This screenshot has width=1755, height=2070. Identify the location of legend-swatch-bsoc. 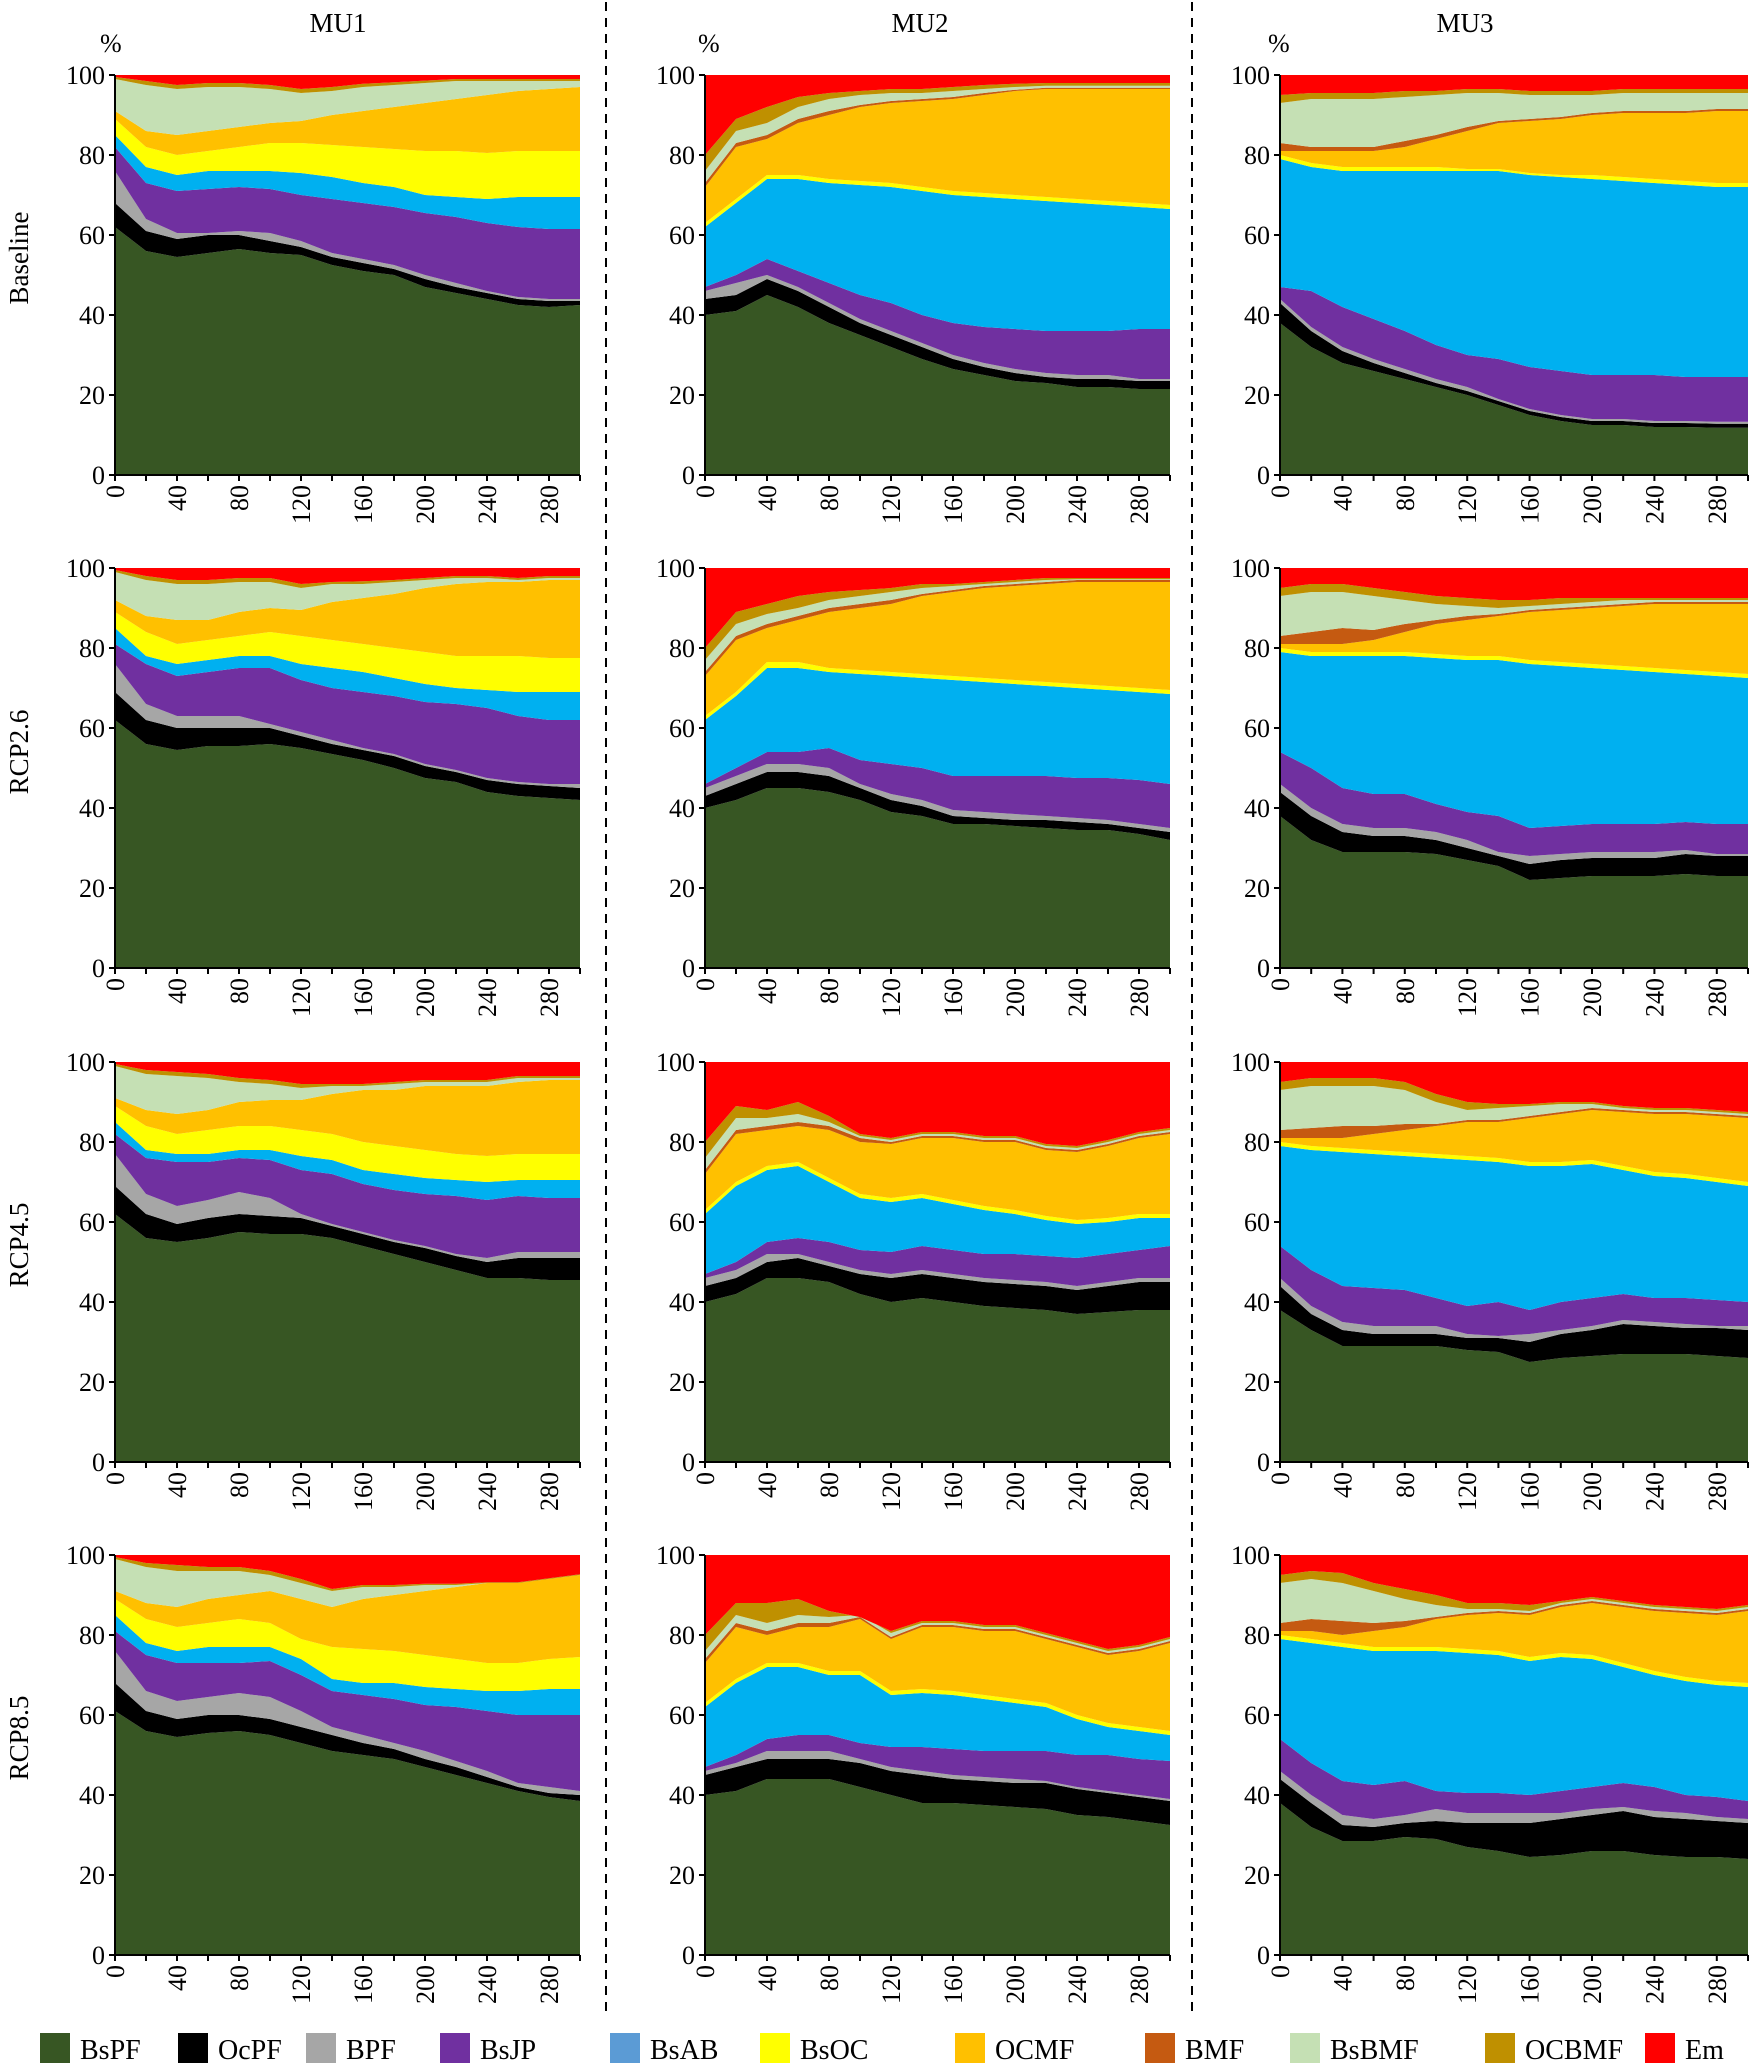
(775, 2048).